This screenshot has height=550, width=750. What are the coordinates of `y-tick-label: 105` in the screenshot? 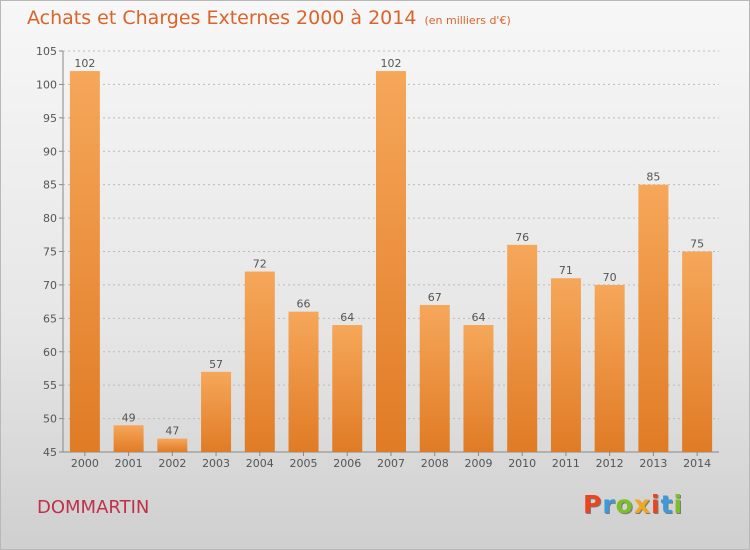 It's located at (46, 51).